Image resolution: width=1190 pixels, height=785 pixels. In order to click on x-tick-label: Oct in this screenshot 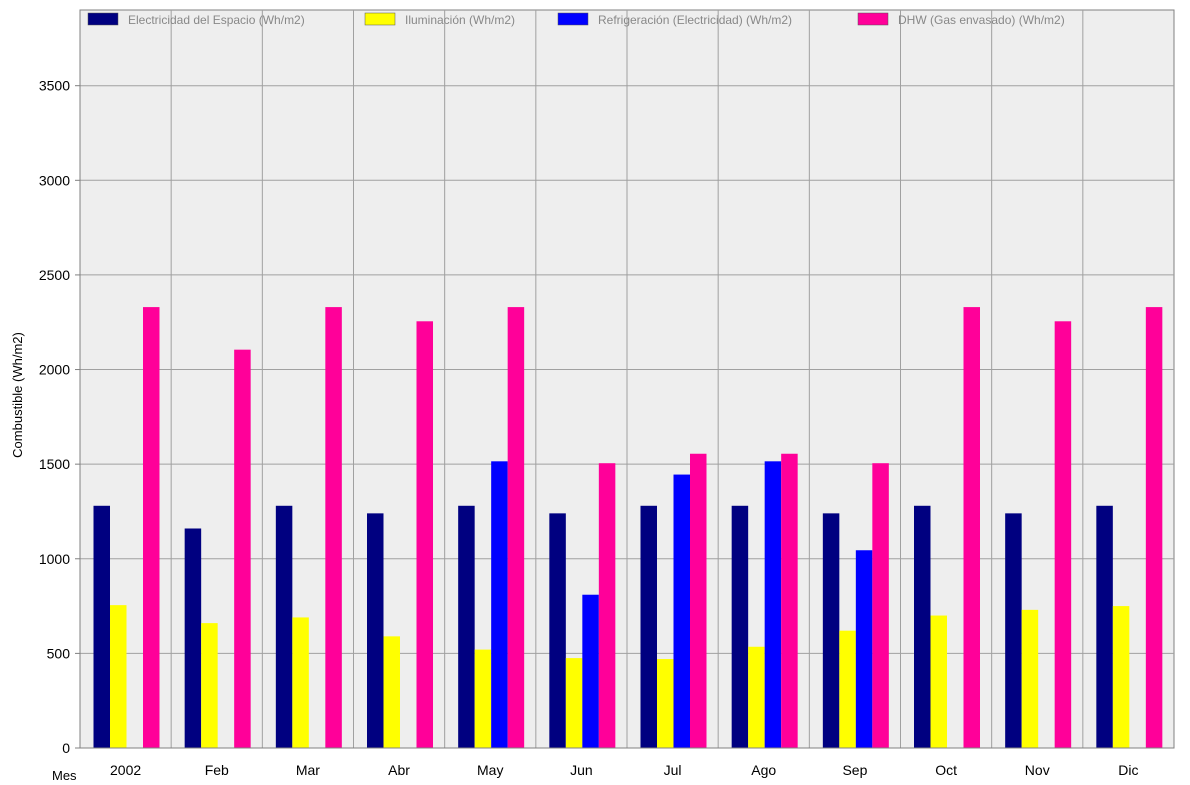, I will do `click(946, 770)`.